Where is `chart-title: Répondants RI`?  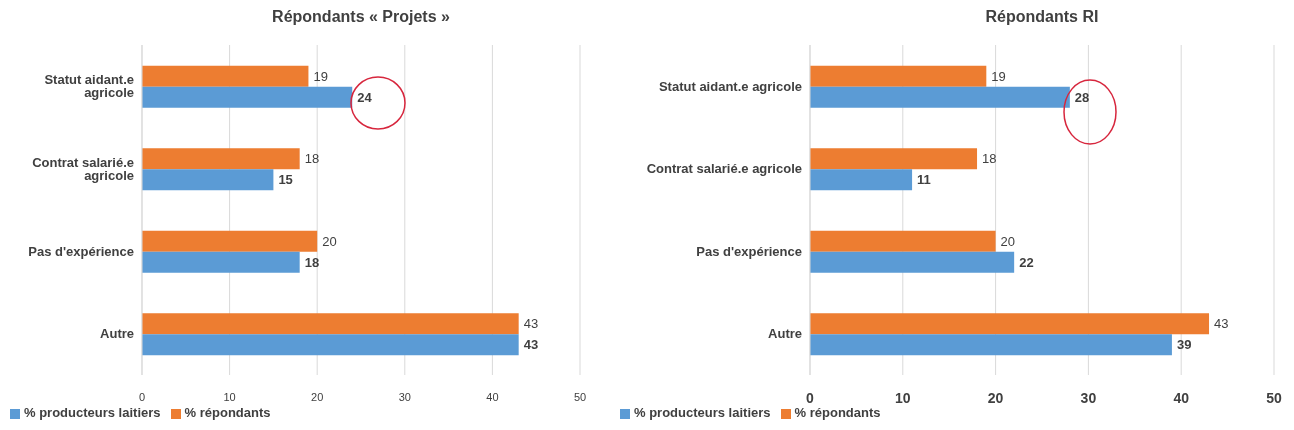 chart-title: Répondants RI is located at coordinates (1042, 17).